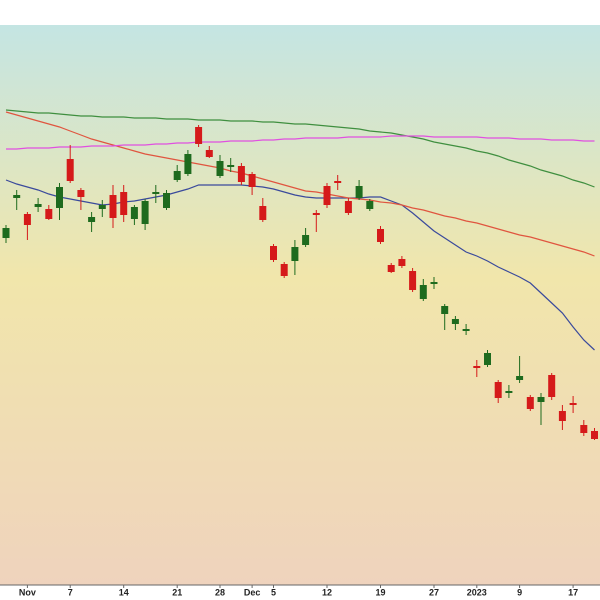 Image resolution: width=600 pixels, height=600 pixels. What do you see at coordinates (273, 592) in the screenshot?
I see `x-tick-label: 5` at bounding box center [273, 592].